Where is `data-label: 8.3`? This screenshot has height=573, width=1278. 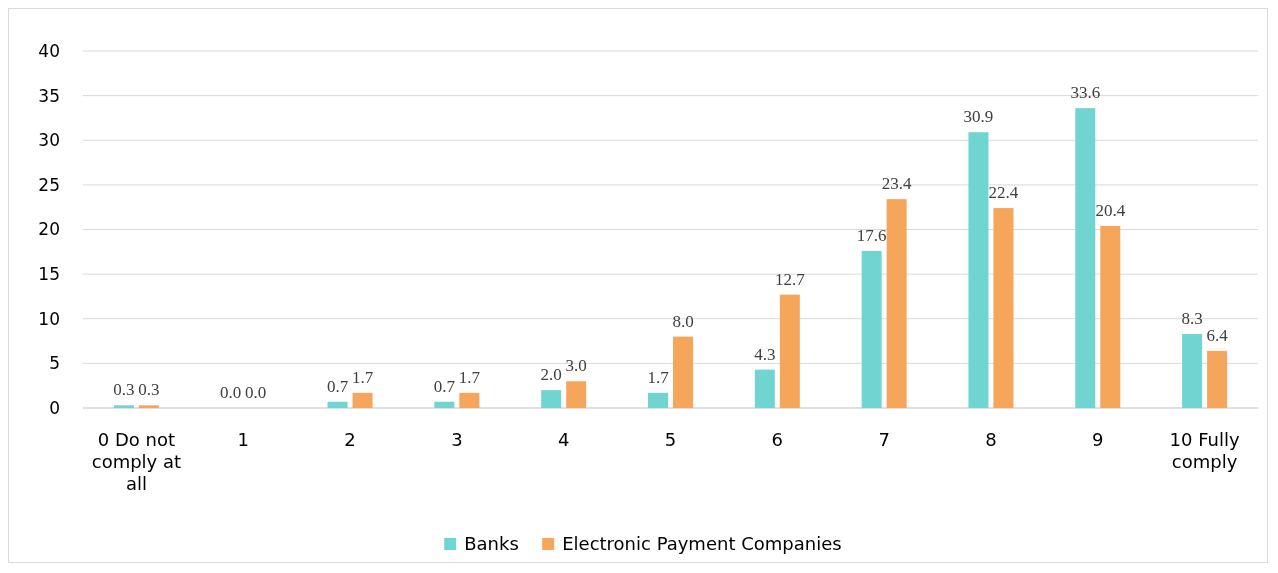
data-label: 8.3 is located at coordinates (1192, 318).